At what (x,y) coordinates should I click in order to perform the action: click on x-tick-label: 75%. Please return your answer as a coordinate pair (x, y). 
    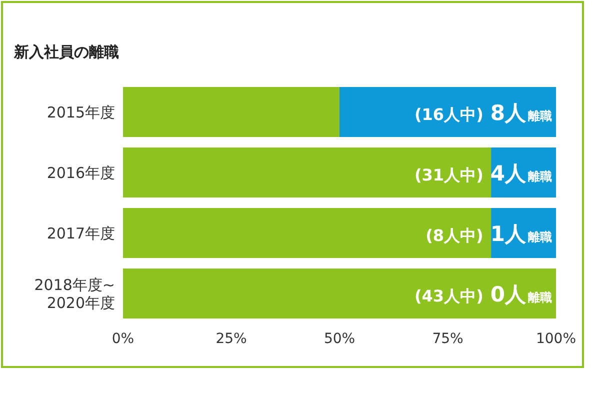
    Looking at the image, I should click on (448, 339).